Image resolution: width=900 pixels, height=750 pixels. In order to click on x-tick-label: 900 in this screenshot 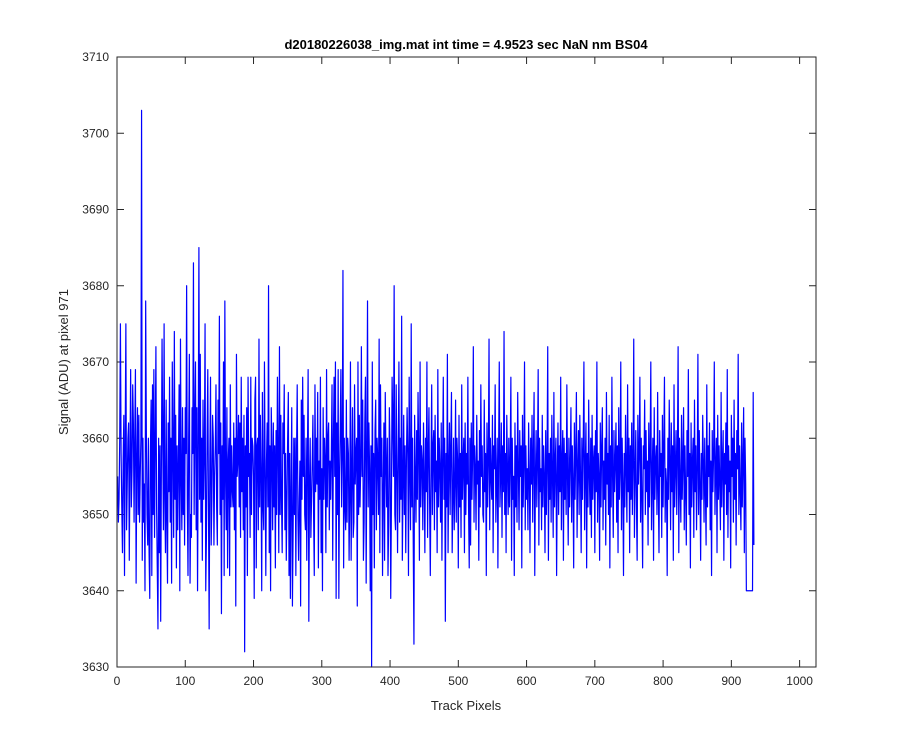, I will do `click(731, 681)`.